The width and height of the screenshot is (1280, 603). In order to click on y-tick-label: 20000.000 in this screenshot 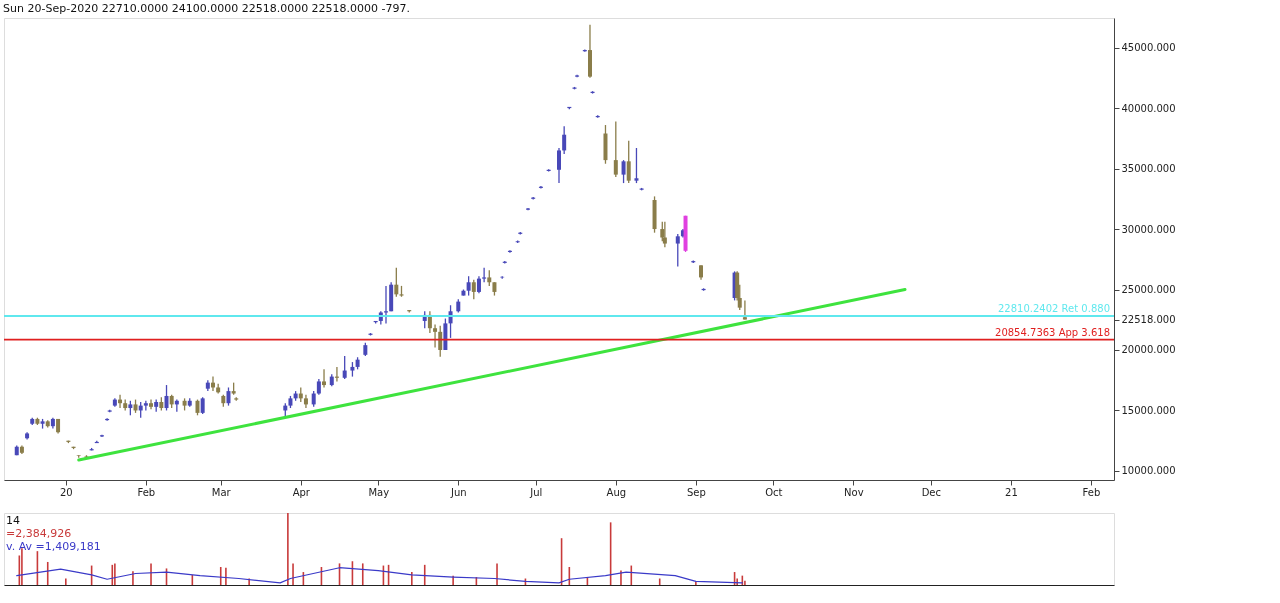, I will do `click(1148, 350)`.